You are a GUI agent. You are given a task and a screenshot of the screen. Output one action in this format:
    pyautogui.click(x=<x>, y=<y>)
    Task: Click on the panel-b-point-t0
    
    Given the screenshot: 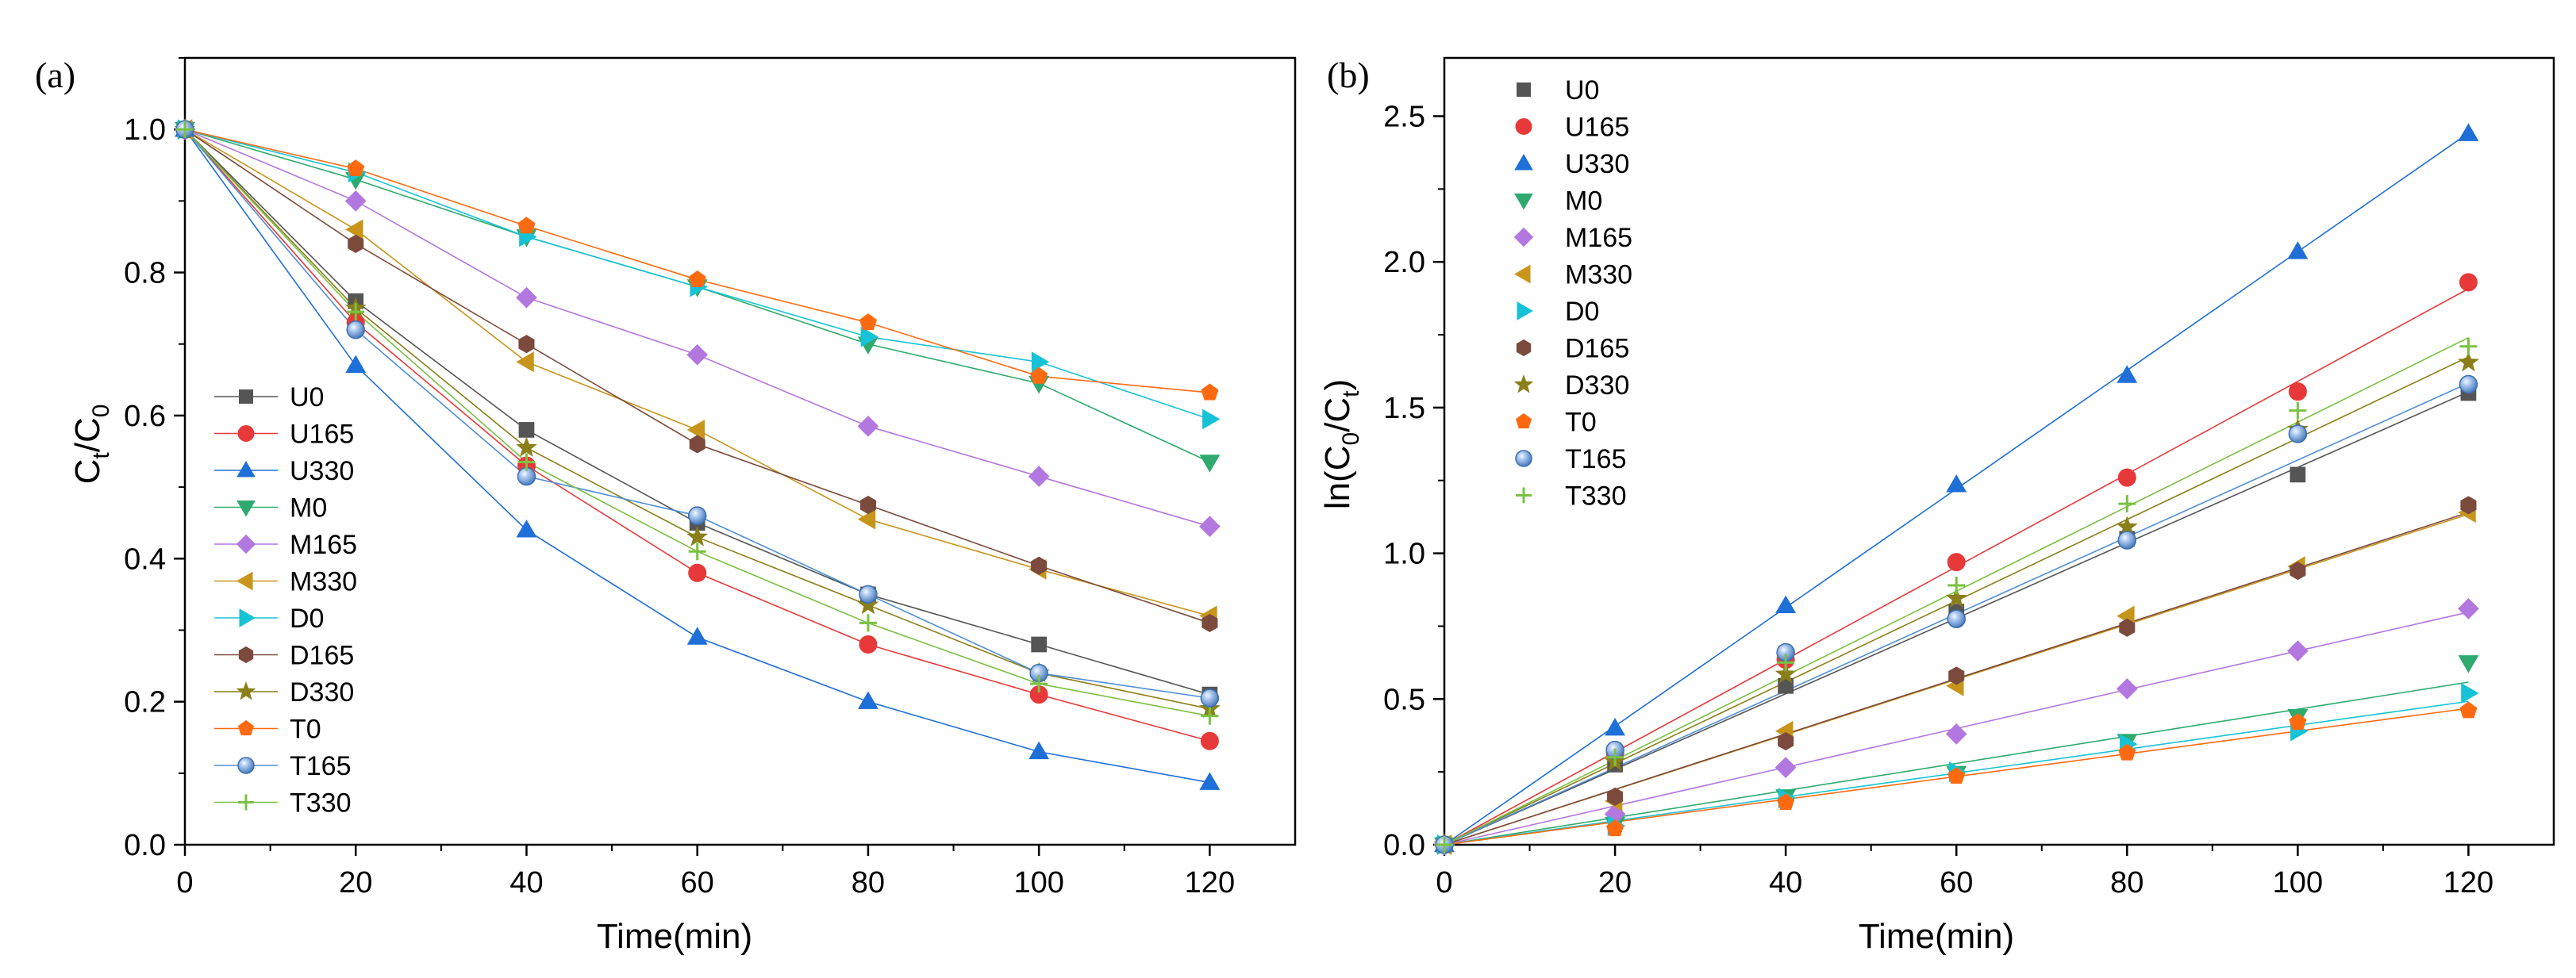 What is the action you would take?
    pyautogui.click(x=1786, y=802)
    